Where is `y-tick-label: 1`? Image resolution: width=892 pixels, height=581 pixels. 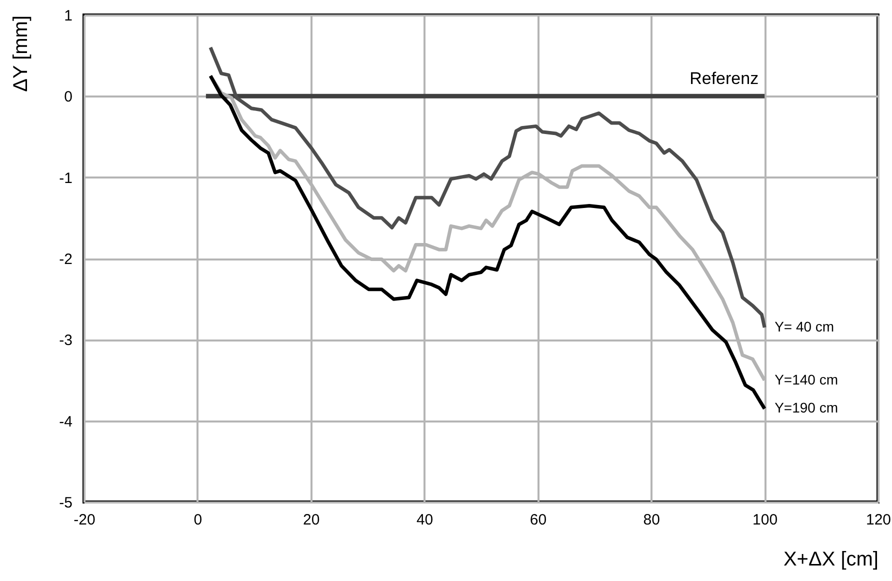
y-tick-label: 1 is located at coordinates (68, 16).